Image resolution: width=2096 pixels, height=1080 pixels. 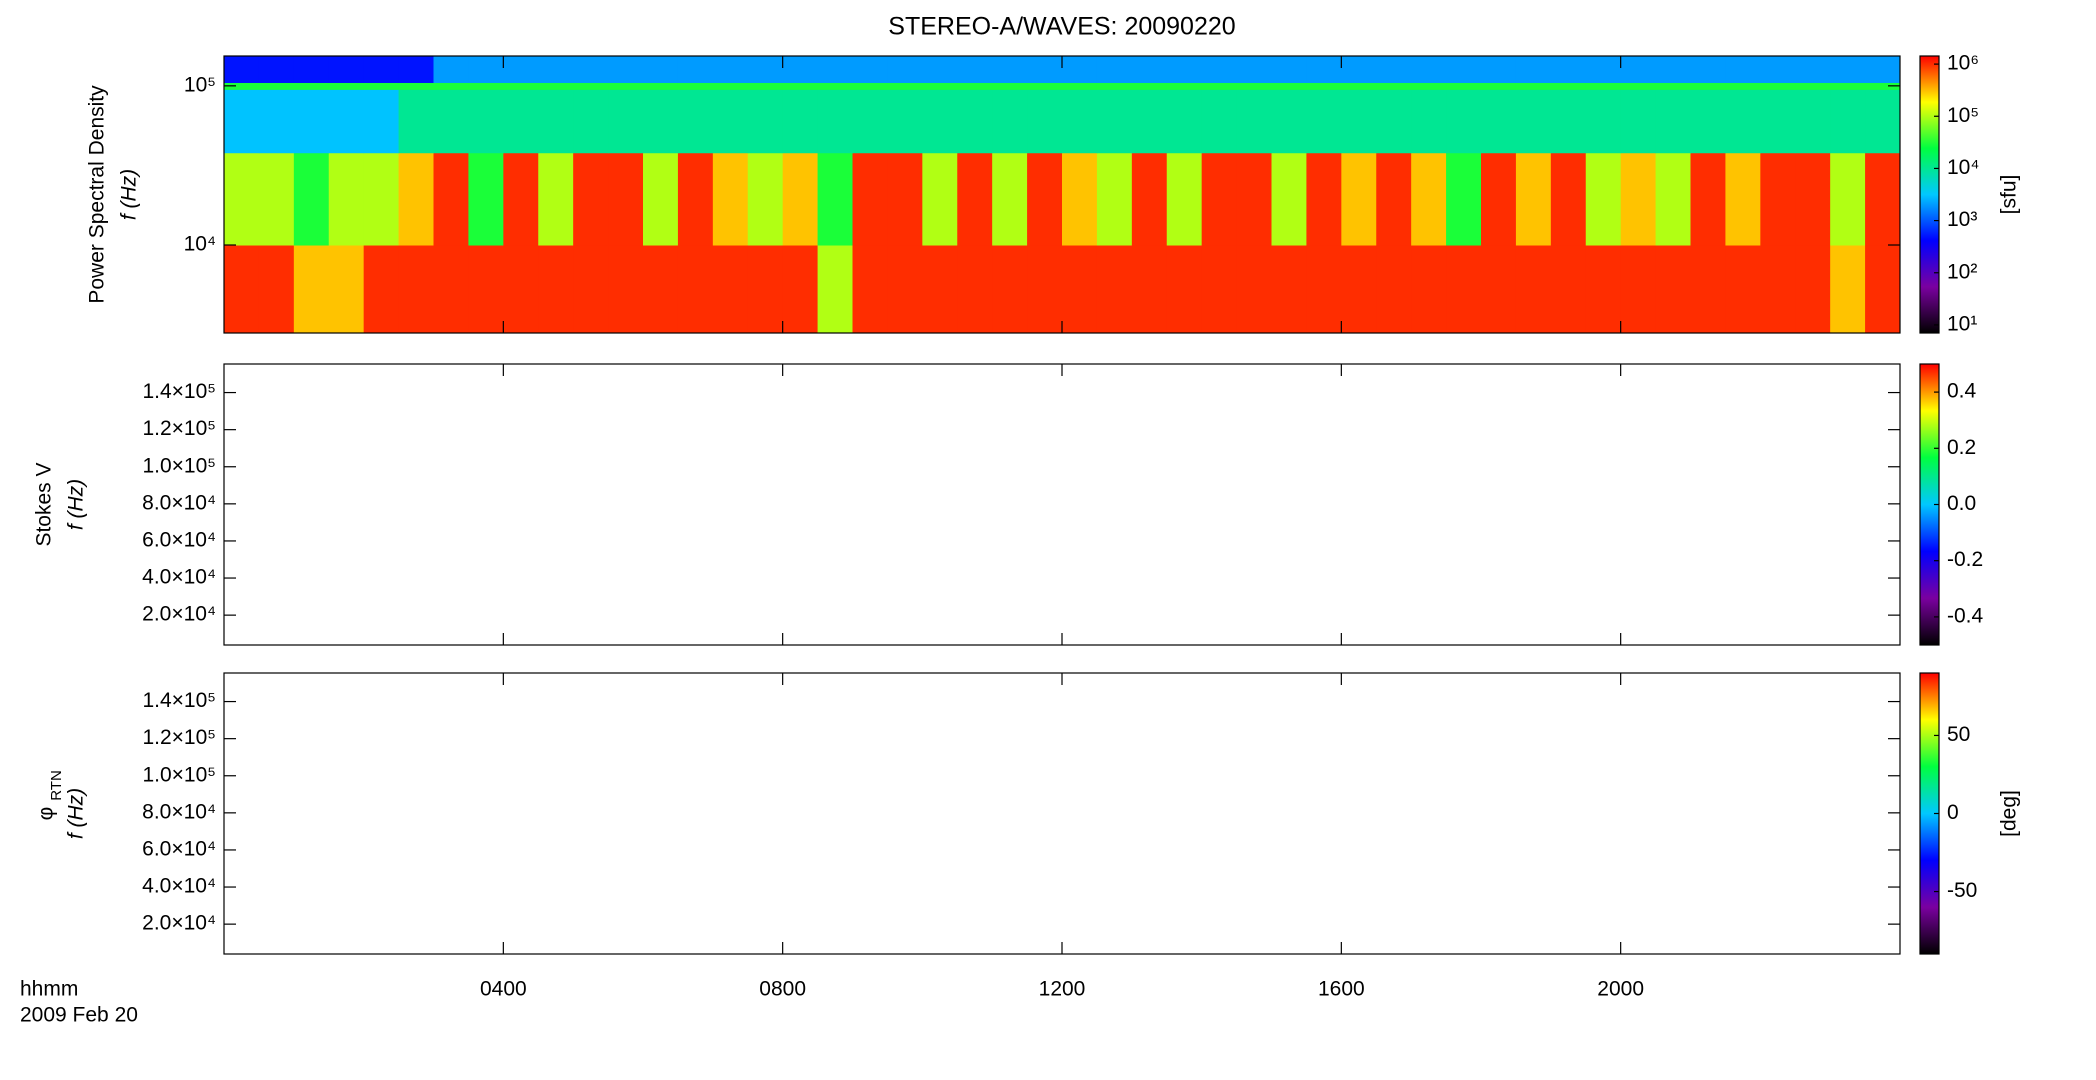 What do you see at coordinates (179, 774) in the screenshot?
I see `y-tick-label: 1.0×10⁵` at bounding box center [179, 774].